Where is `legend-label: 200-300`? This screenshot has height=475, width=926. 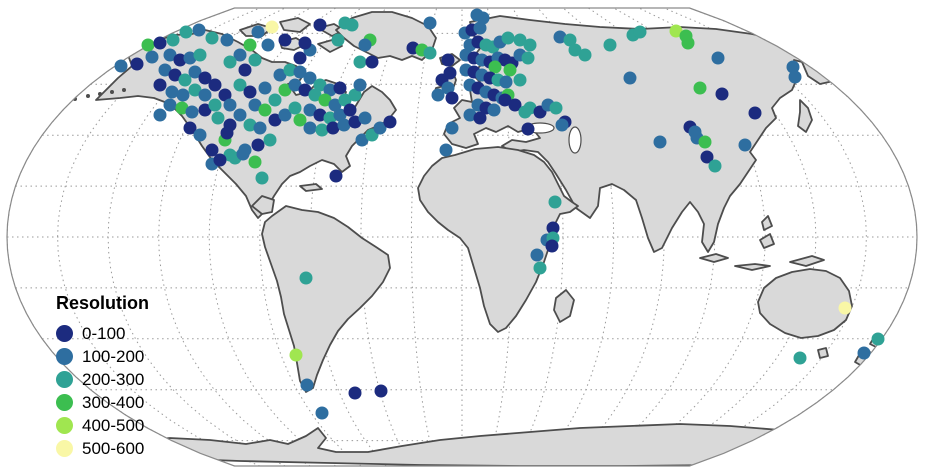 legend-label: 200-300 is located at coordinates (113, 379).